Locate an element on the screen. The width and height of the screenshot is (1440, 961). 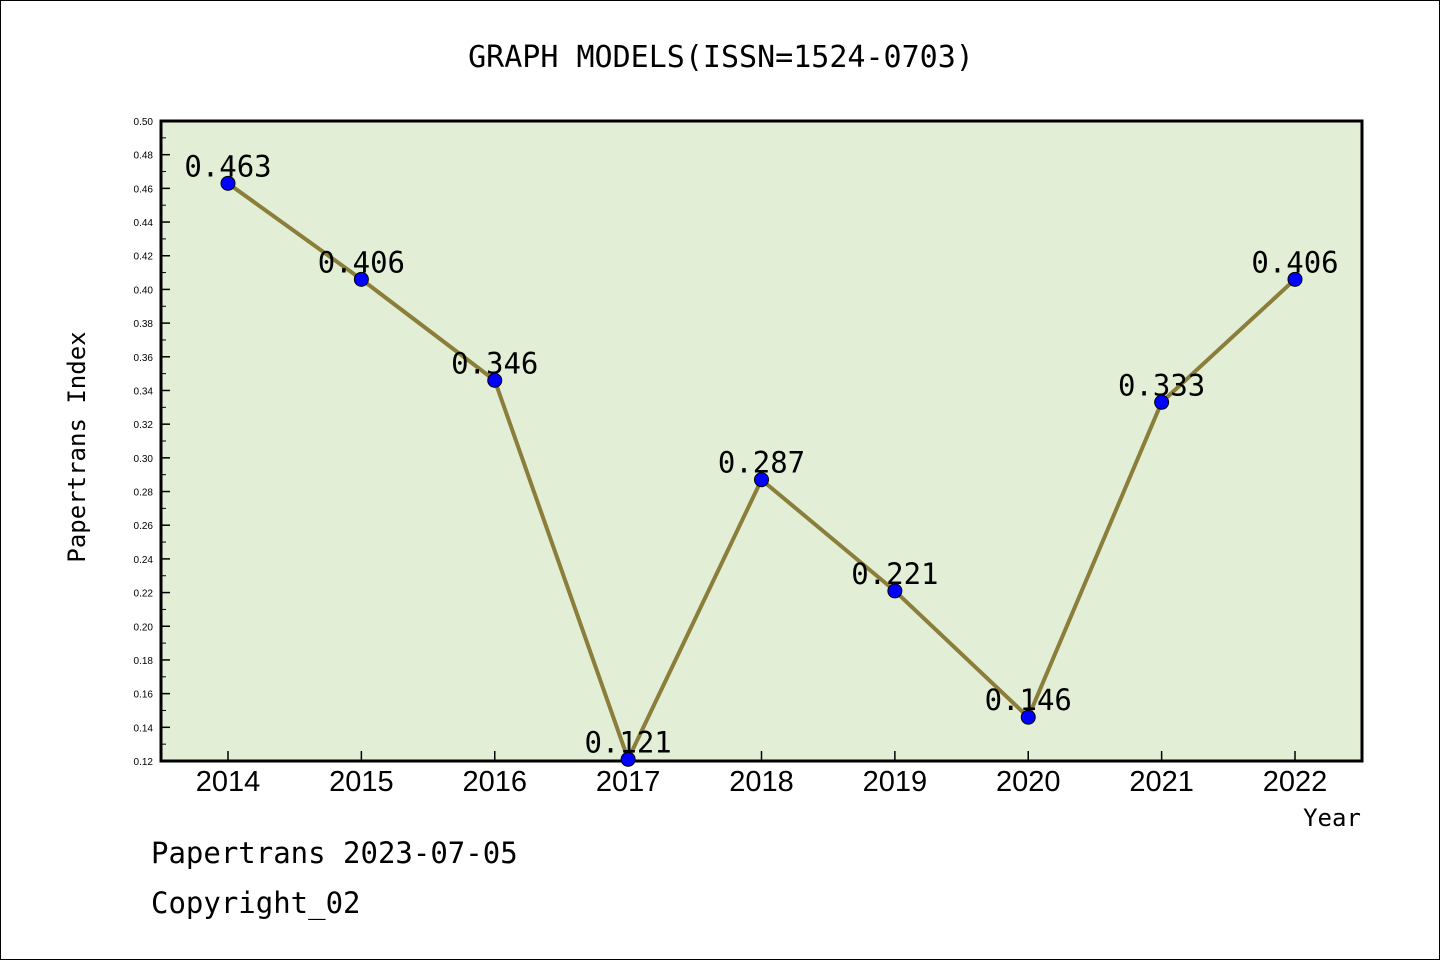
footer-date: Papertrans 2023-07-05 is located at coordinates (334, 853).